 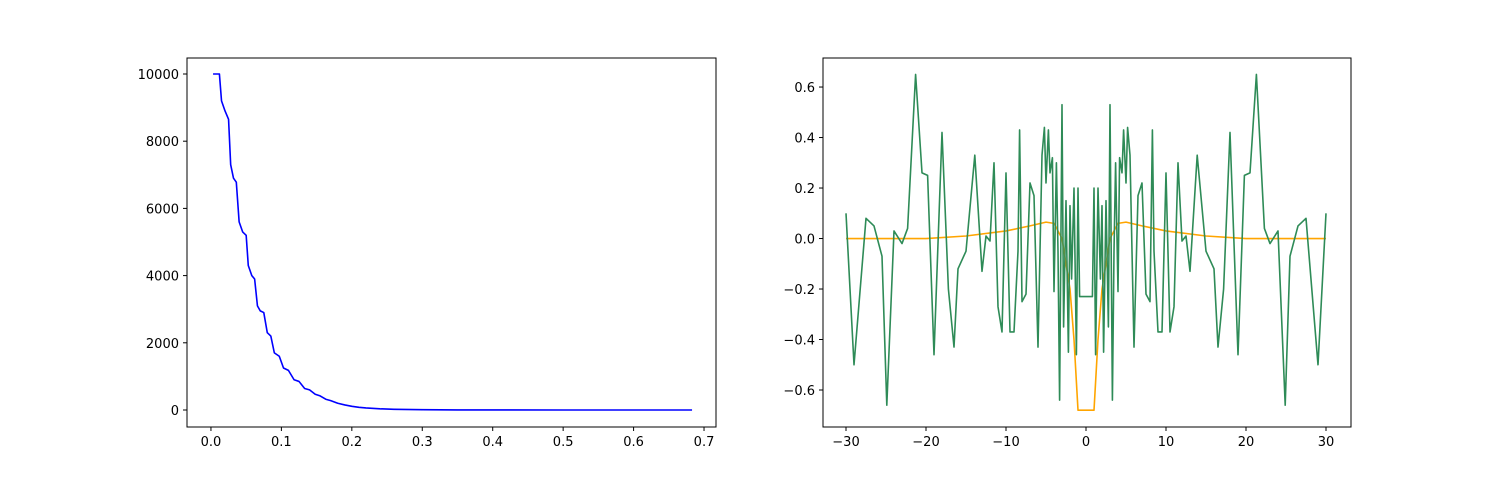 What do you see at coordinates (175, 411) in the screenshot?
I see `y-tick-label: 0` at bounding box center [175, 411].